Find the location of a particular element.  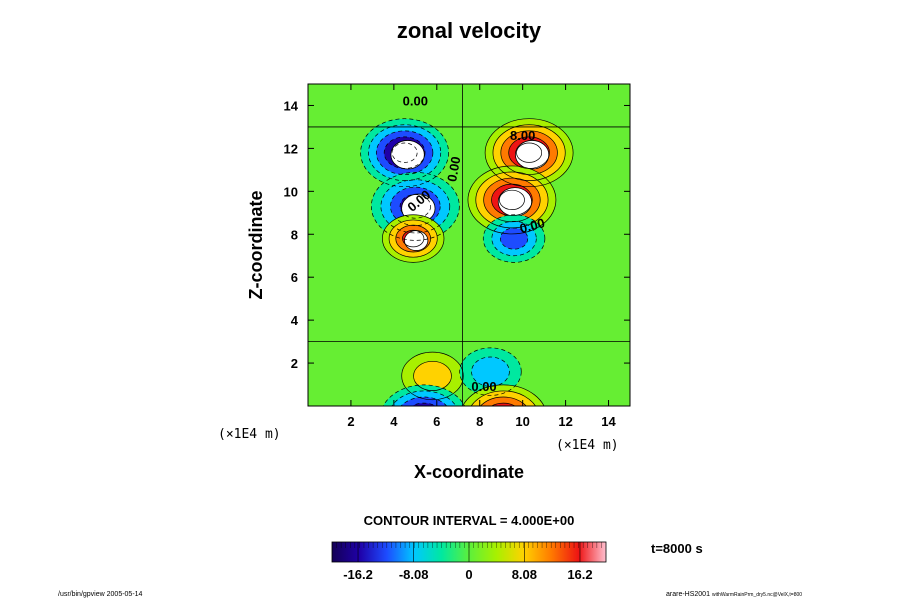

x-unit-right: (×1E4 m) is located at coordinates (587, 445).